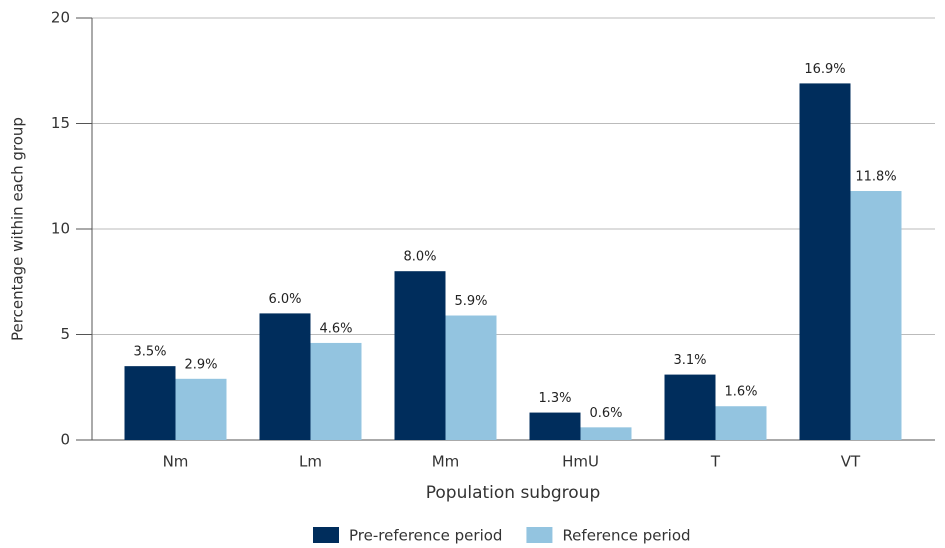  Describe the element at coordinates (200, 364) in the screenshot. I see `value-label: 2.9%` at that location.